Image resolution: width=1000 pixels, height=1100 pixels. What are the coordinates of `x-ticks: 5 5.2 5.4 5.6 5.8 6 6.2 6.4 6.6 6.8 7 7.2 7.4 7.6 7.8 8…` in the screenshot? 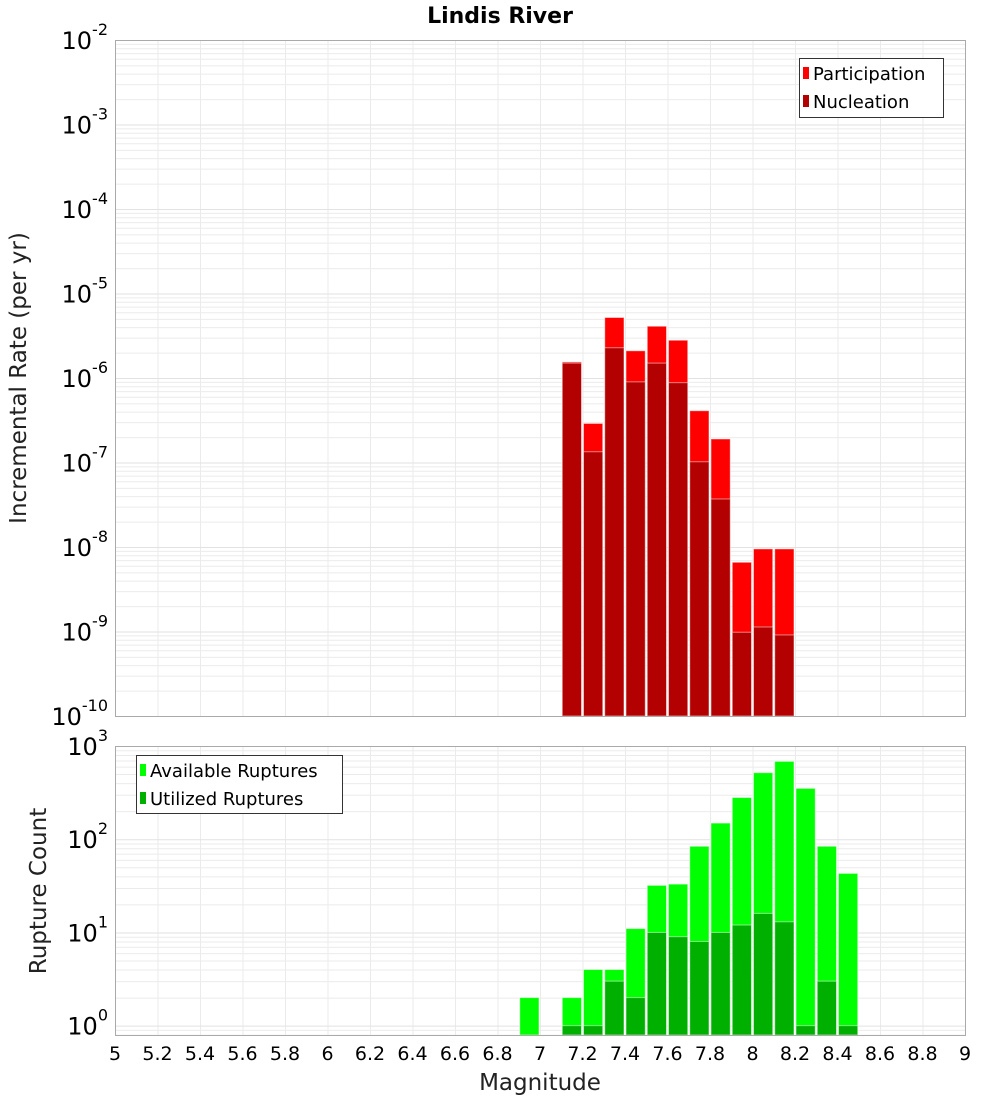 It's located at (540, 1054).